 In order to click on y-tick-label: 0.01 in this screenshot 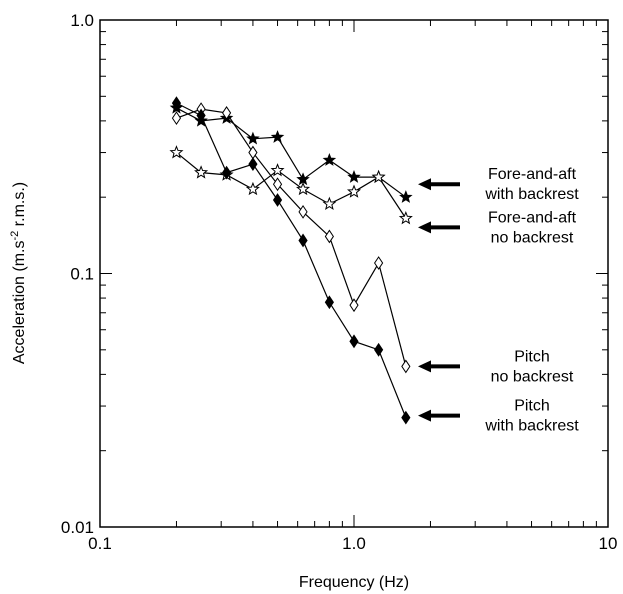, I will do `click(77, 527)`.